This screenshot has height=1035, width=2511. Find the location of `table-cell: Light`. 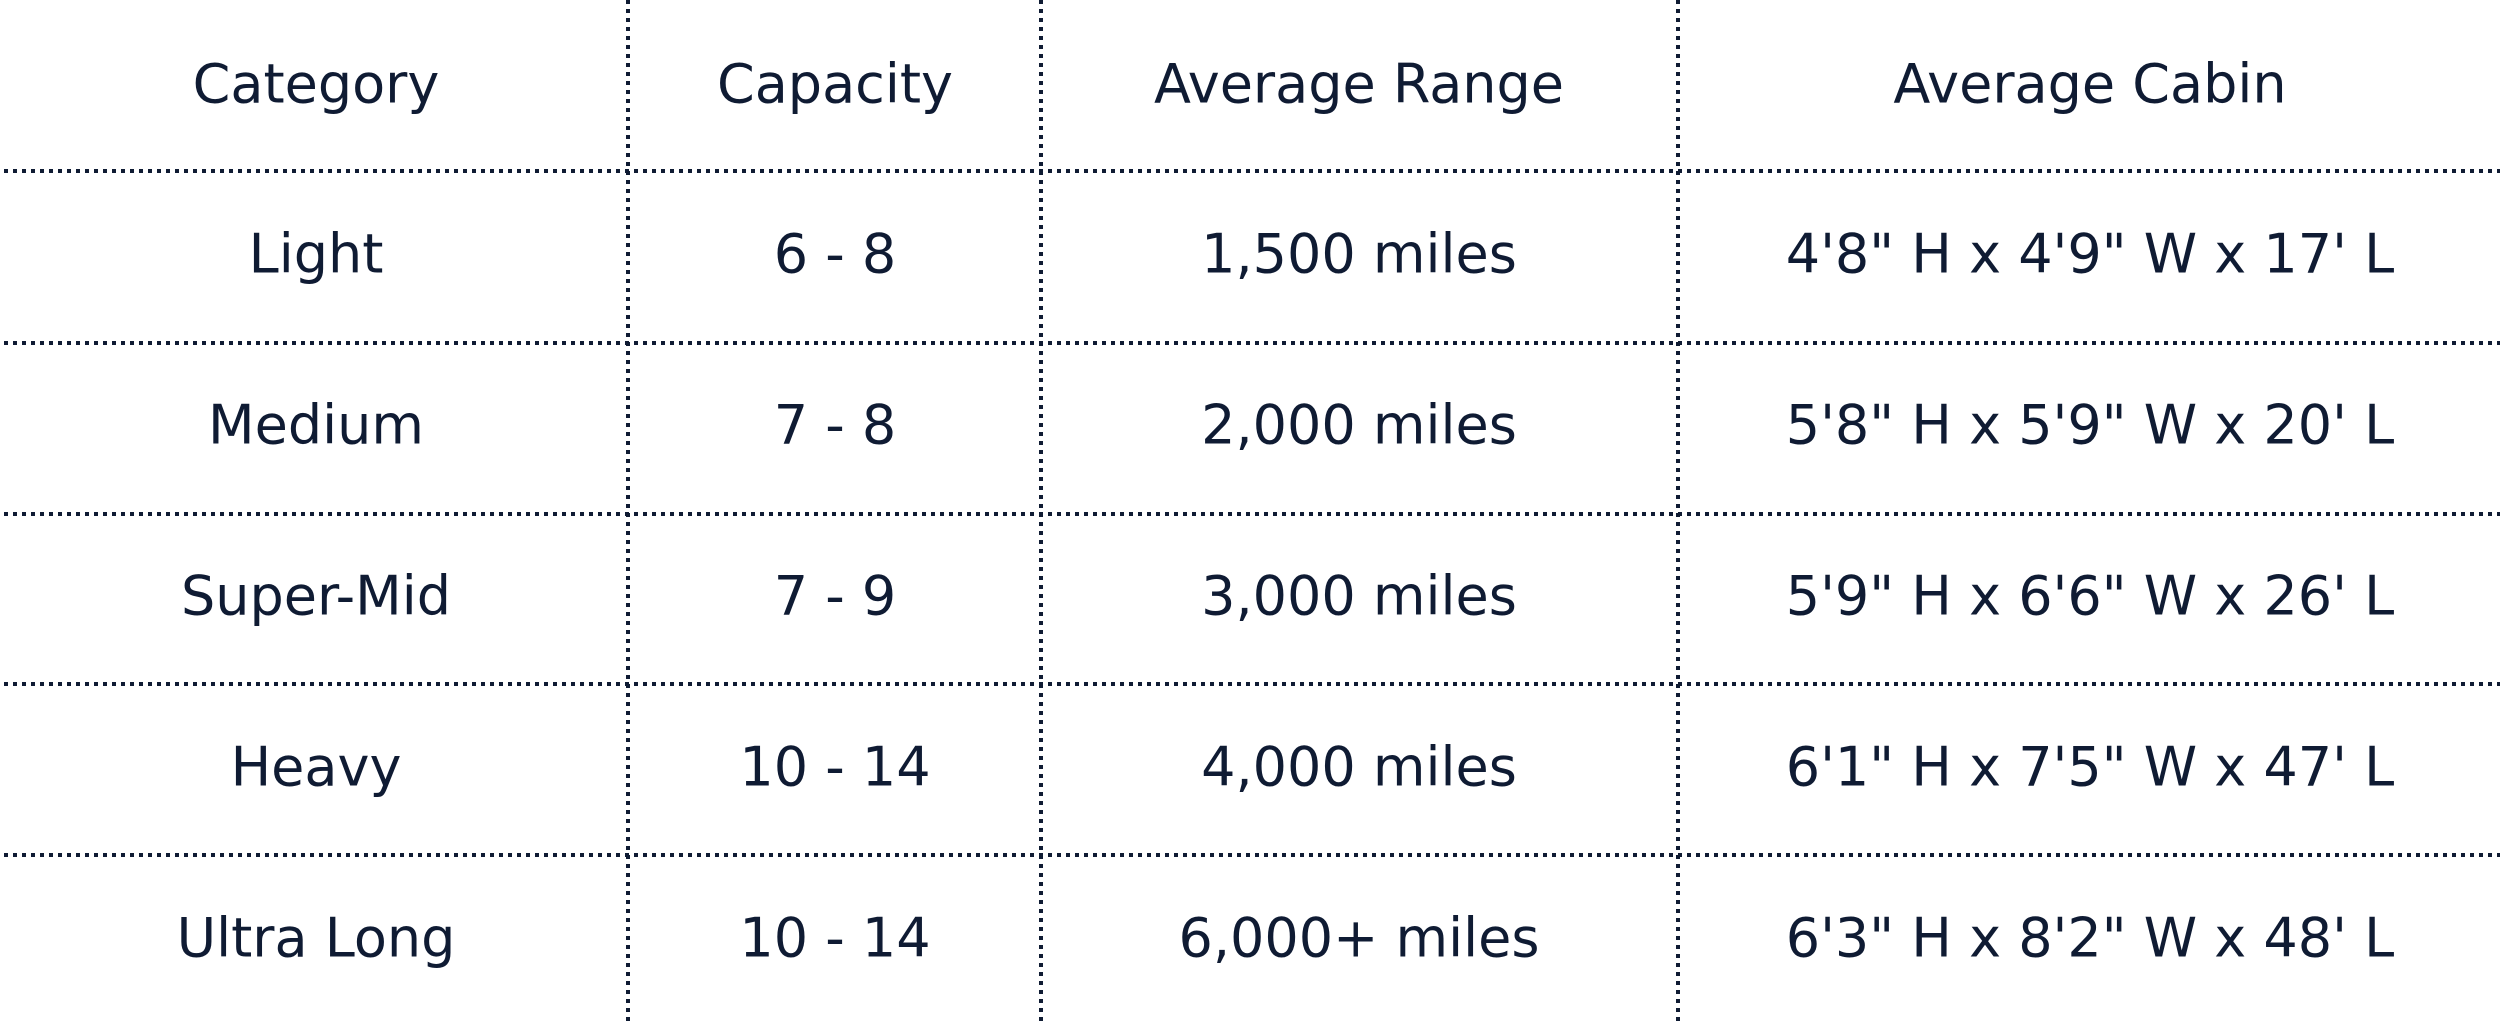

table-cell: Light is located at coordinates (316, 254).